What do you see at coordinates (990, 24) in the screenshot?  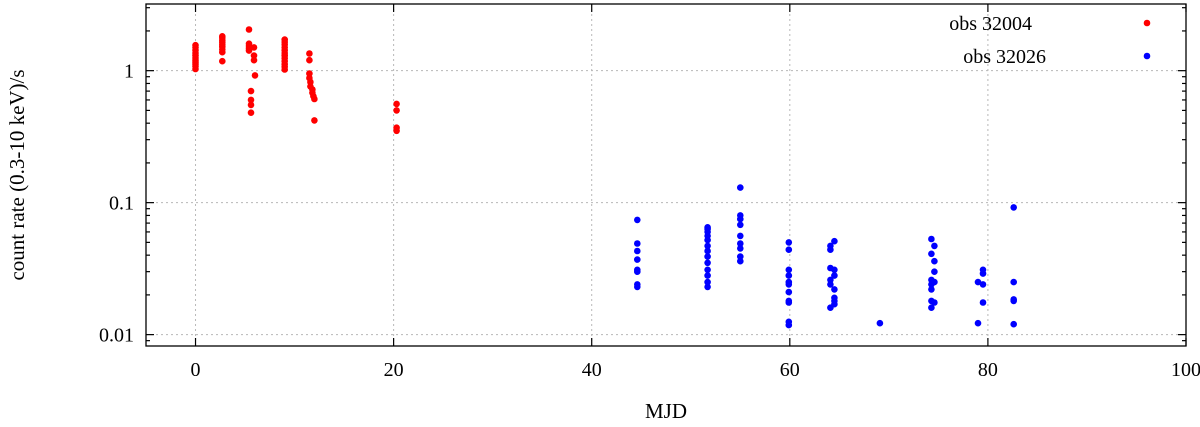 I see `legend-label-obs-32004: obs 32004` at bounding box center [990, 24].